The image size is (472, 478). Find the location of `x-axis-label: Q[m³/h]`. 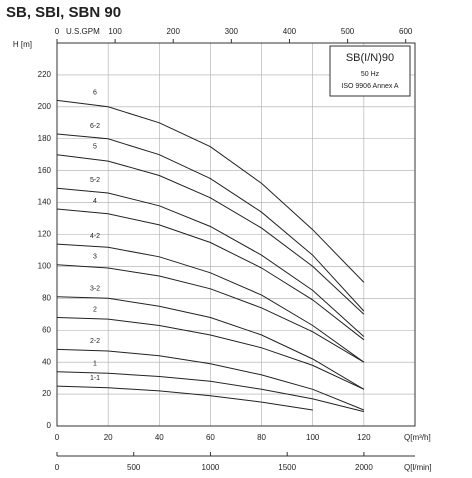

x-axis-label: Q[m³/h] is located at coordinates (417, 437).